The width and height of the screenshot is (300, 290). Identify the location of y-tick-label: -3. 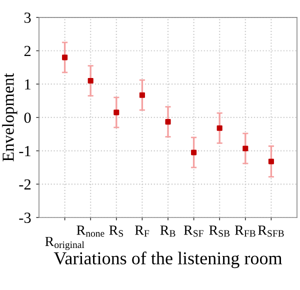
(25, 217).